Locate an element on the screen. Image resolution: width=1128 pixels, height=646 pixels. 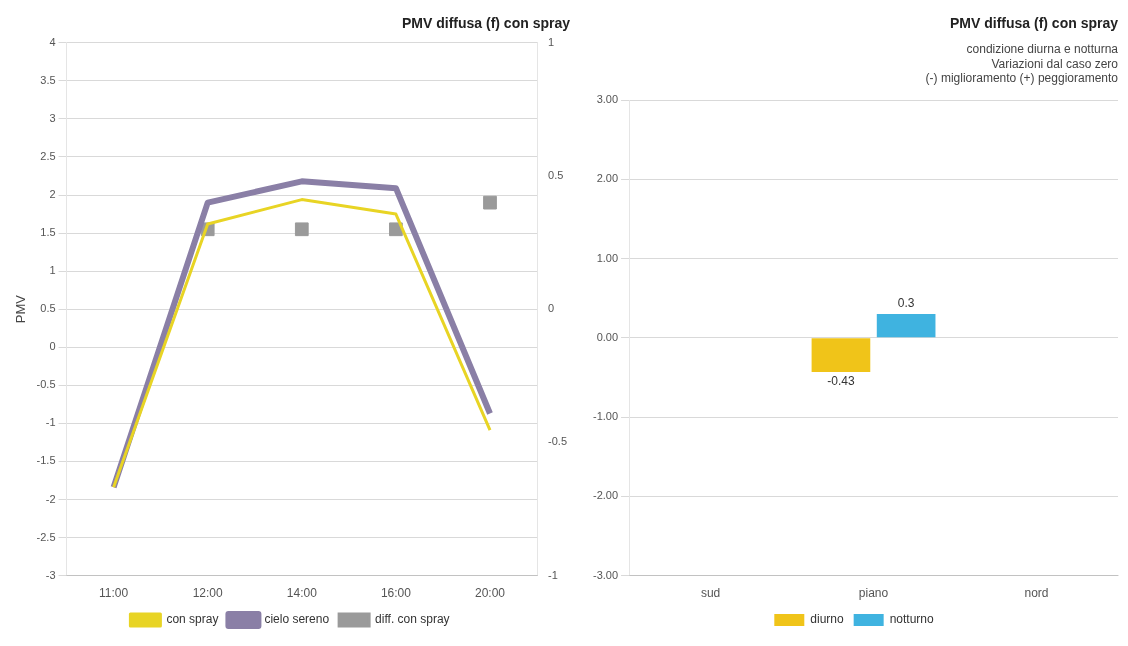
text: (-) miglioramento (+) peggioramento is located at coordinates (1022, 78).